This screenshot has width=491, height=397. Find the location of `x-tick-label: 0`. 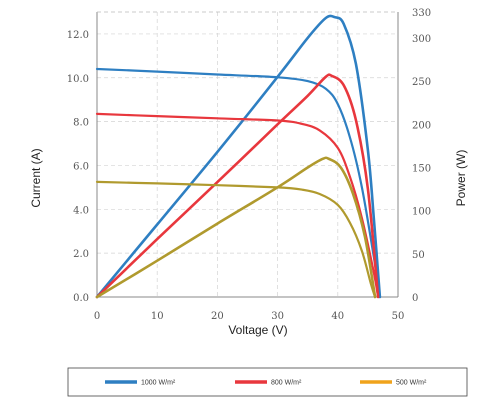

x-tick-label: 0 is located at coordinates (97, 316).